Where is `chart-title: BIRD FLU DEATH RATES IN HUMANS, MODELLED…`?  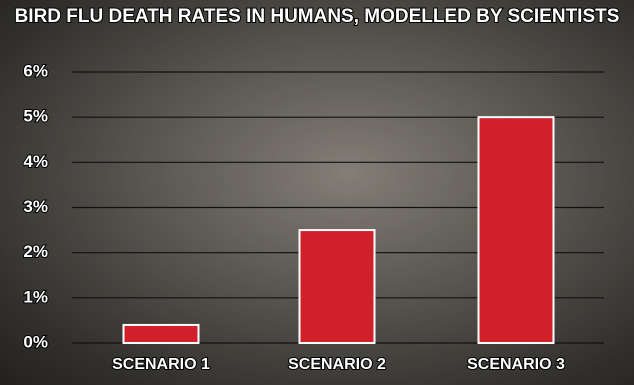 chart-title: BIRD FLU DEATH RATES IN HUMANS, MODELLED… is located at coordinates (317, 16).